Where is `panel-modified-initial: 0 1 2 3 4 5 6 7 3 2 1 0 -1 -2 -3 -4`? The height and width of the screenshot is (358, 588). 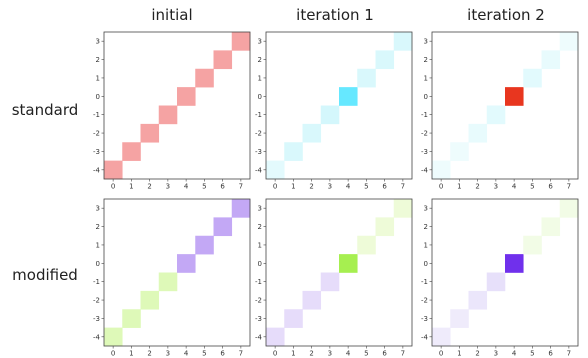
panel-modified-initial: 0 1 2 3 4 5 6 7 3 2 1 0 -1 -2 -3 -4 is located at coordinates (172, 278).